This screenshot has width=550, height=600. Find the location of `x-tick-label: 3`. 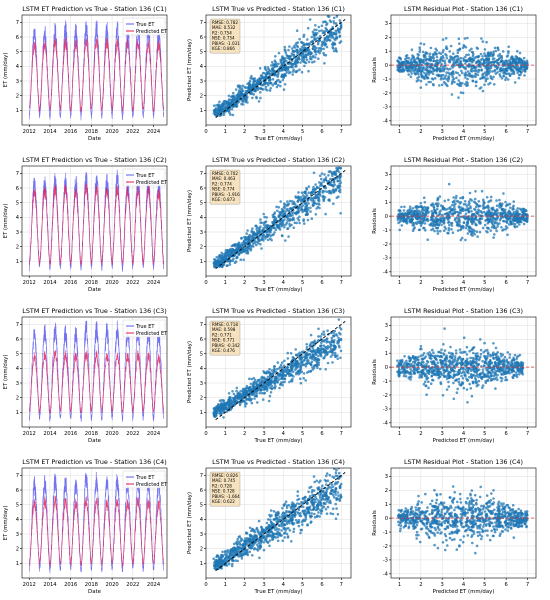

x-tick-label: 3 is located at coordinates (442, 283).